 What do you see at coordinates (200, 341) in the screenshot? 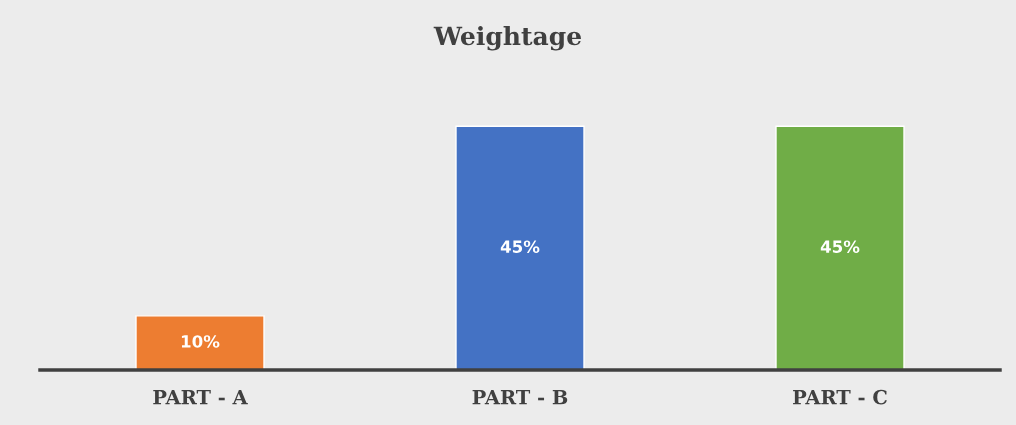
I see `data-label: 10%` at bounding box center [200, 341].